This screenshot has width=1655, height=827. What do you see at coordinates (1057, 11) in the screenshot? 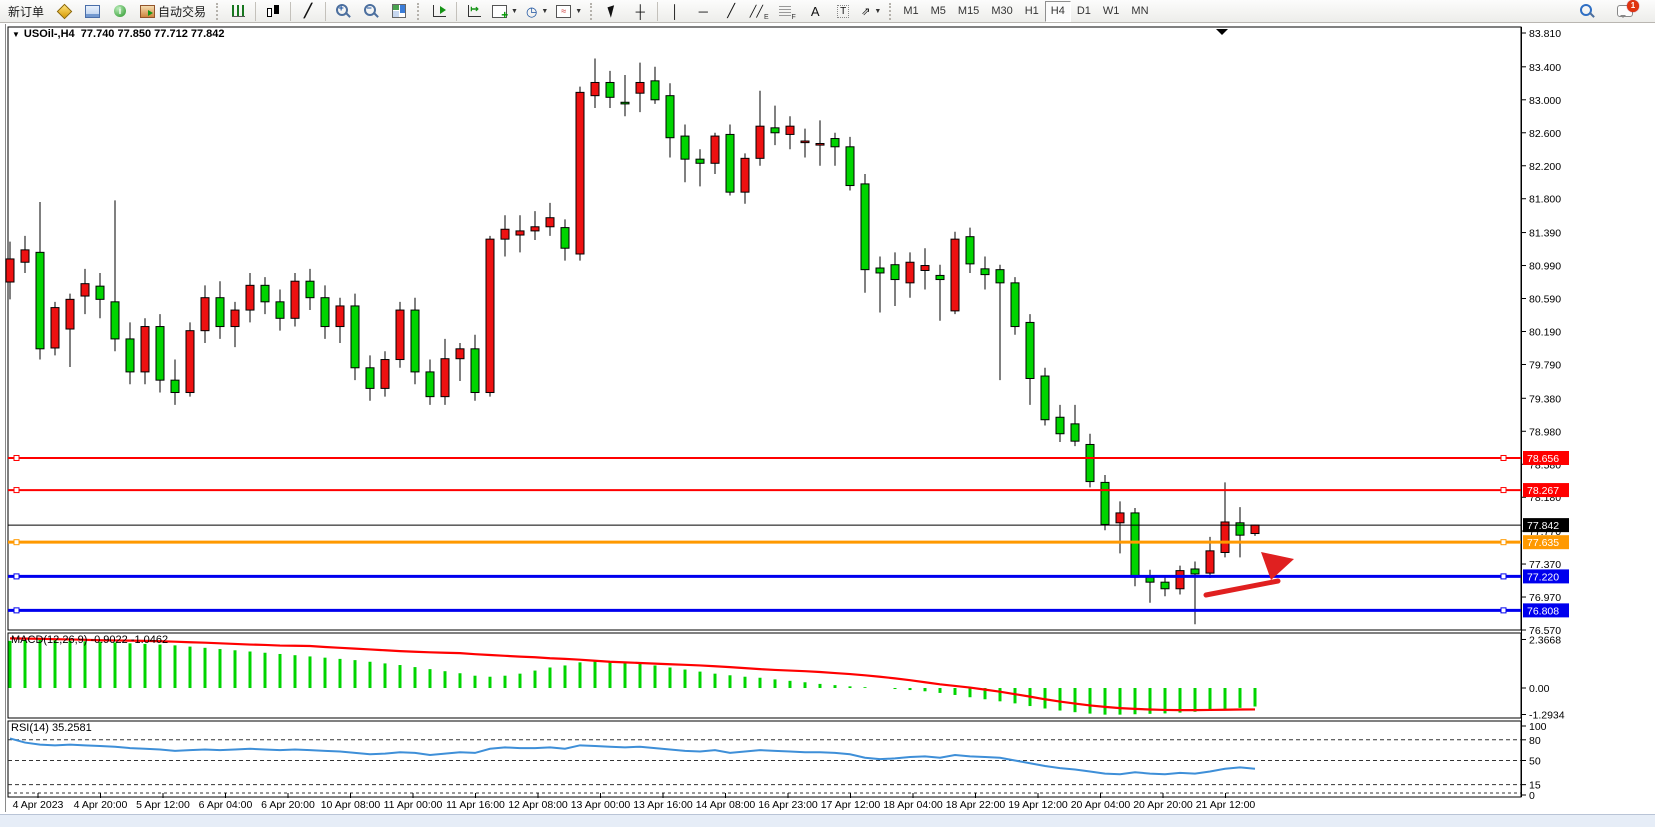
I see `timeframe-button-h4: H4` at bounding box center [1057, 11].